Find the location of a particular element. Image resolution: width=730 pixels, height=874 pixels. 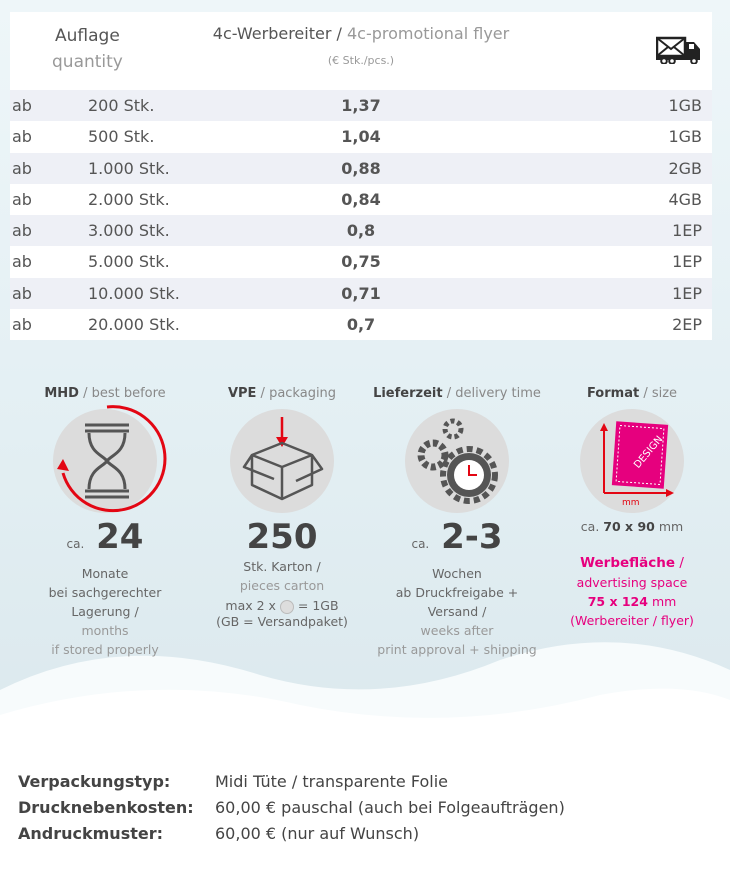

cell-price: 0,88 is located at coordinates (361, 168).